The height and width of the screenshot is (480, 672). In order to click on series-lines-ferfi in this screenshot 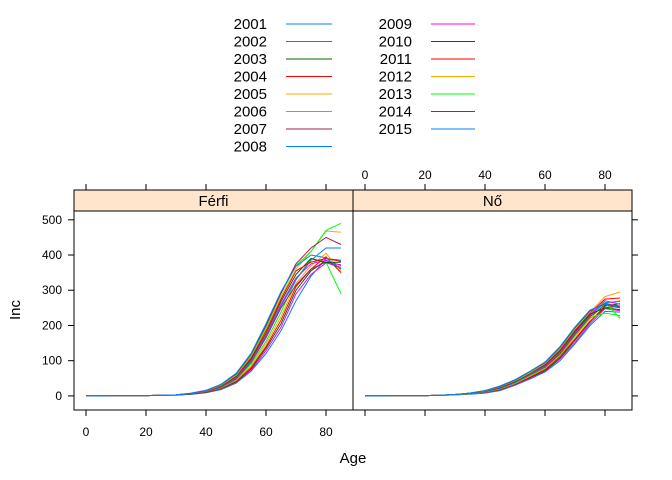, I will do `click(214, 309)`.